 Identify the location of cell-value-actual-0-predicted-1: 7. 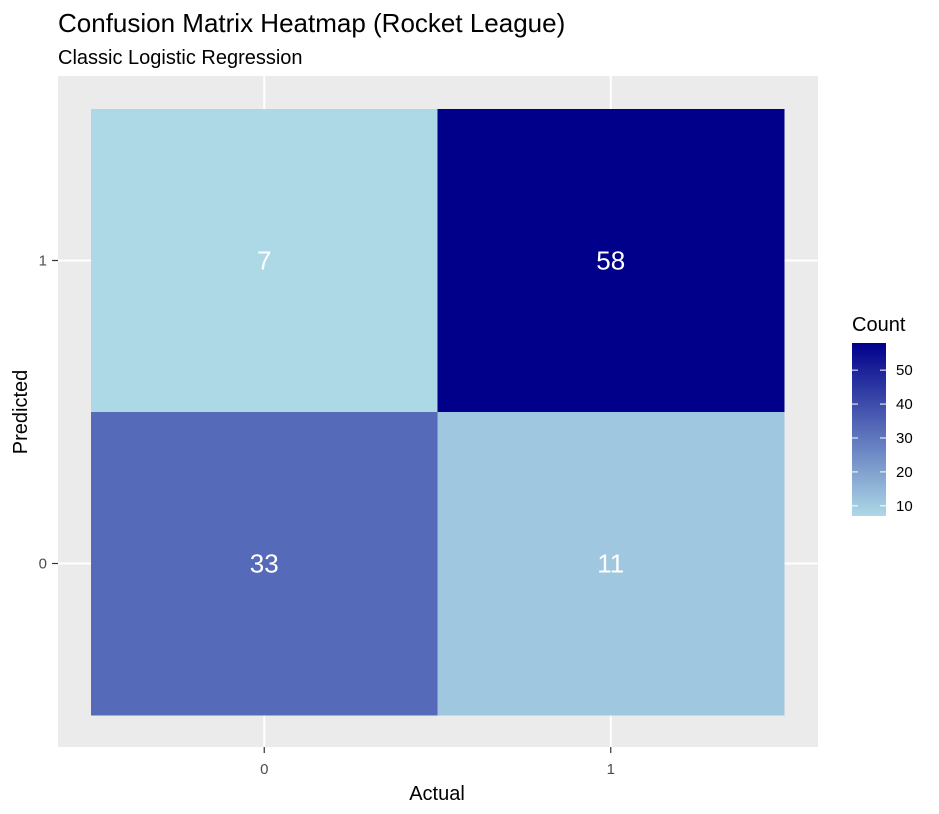
(264, 261).